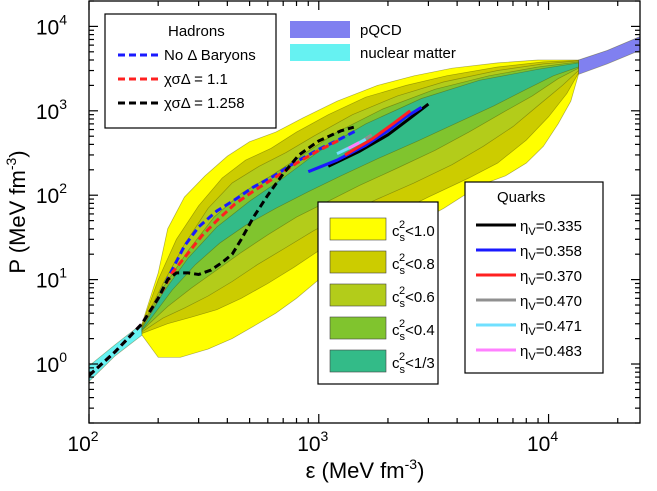 This screenshot has height=491, width=657. I want to click on x-axis-title: ε (MeV fm-3), so click(365, 469).